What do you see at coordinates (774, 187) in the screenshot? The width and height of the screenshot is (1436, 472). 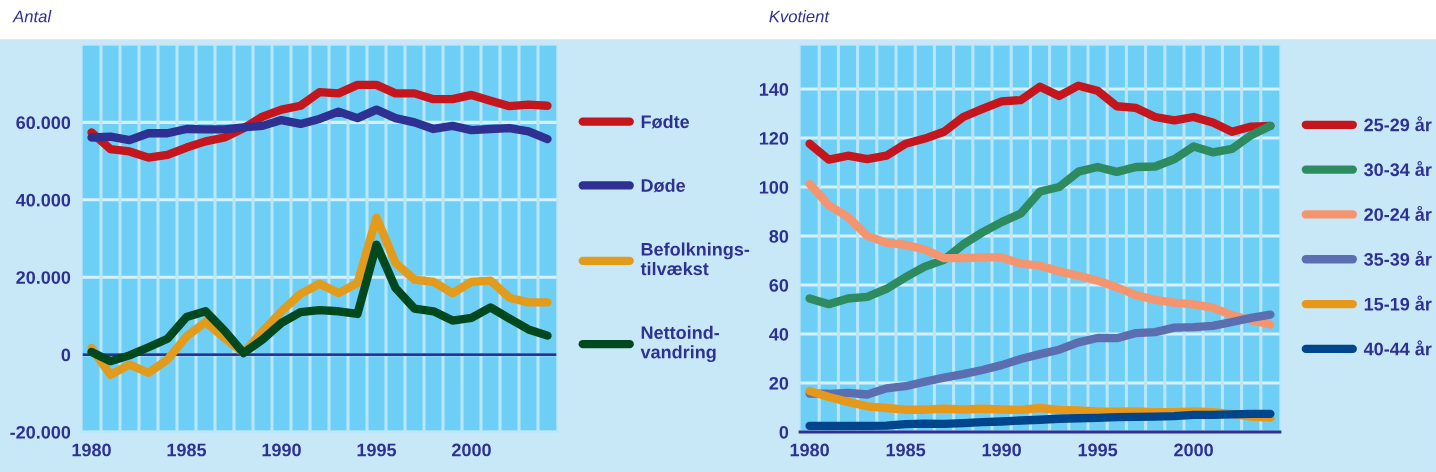 I see `y-tick-label: 100` at bounding box center [774, 187].